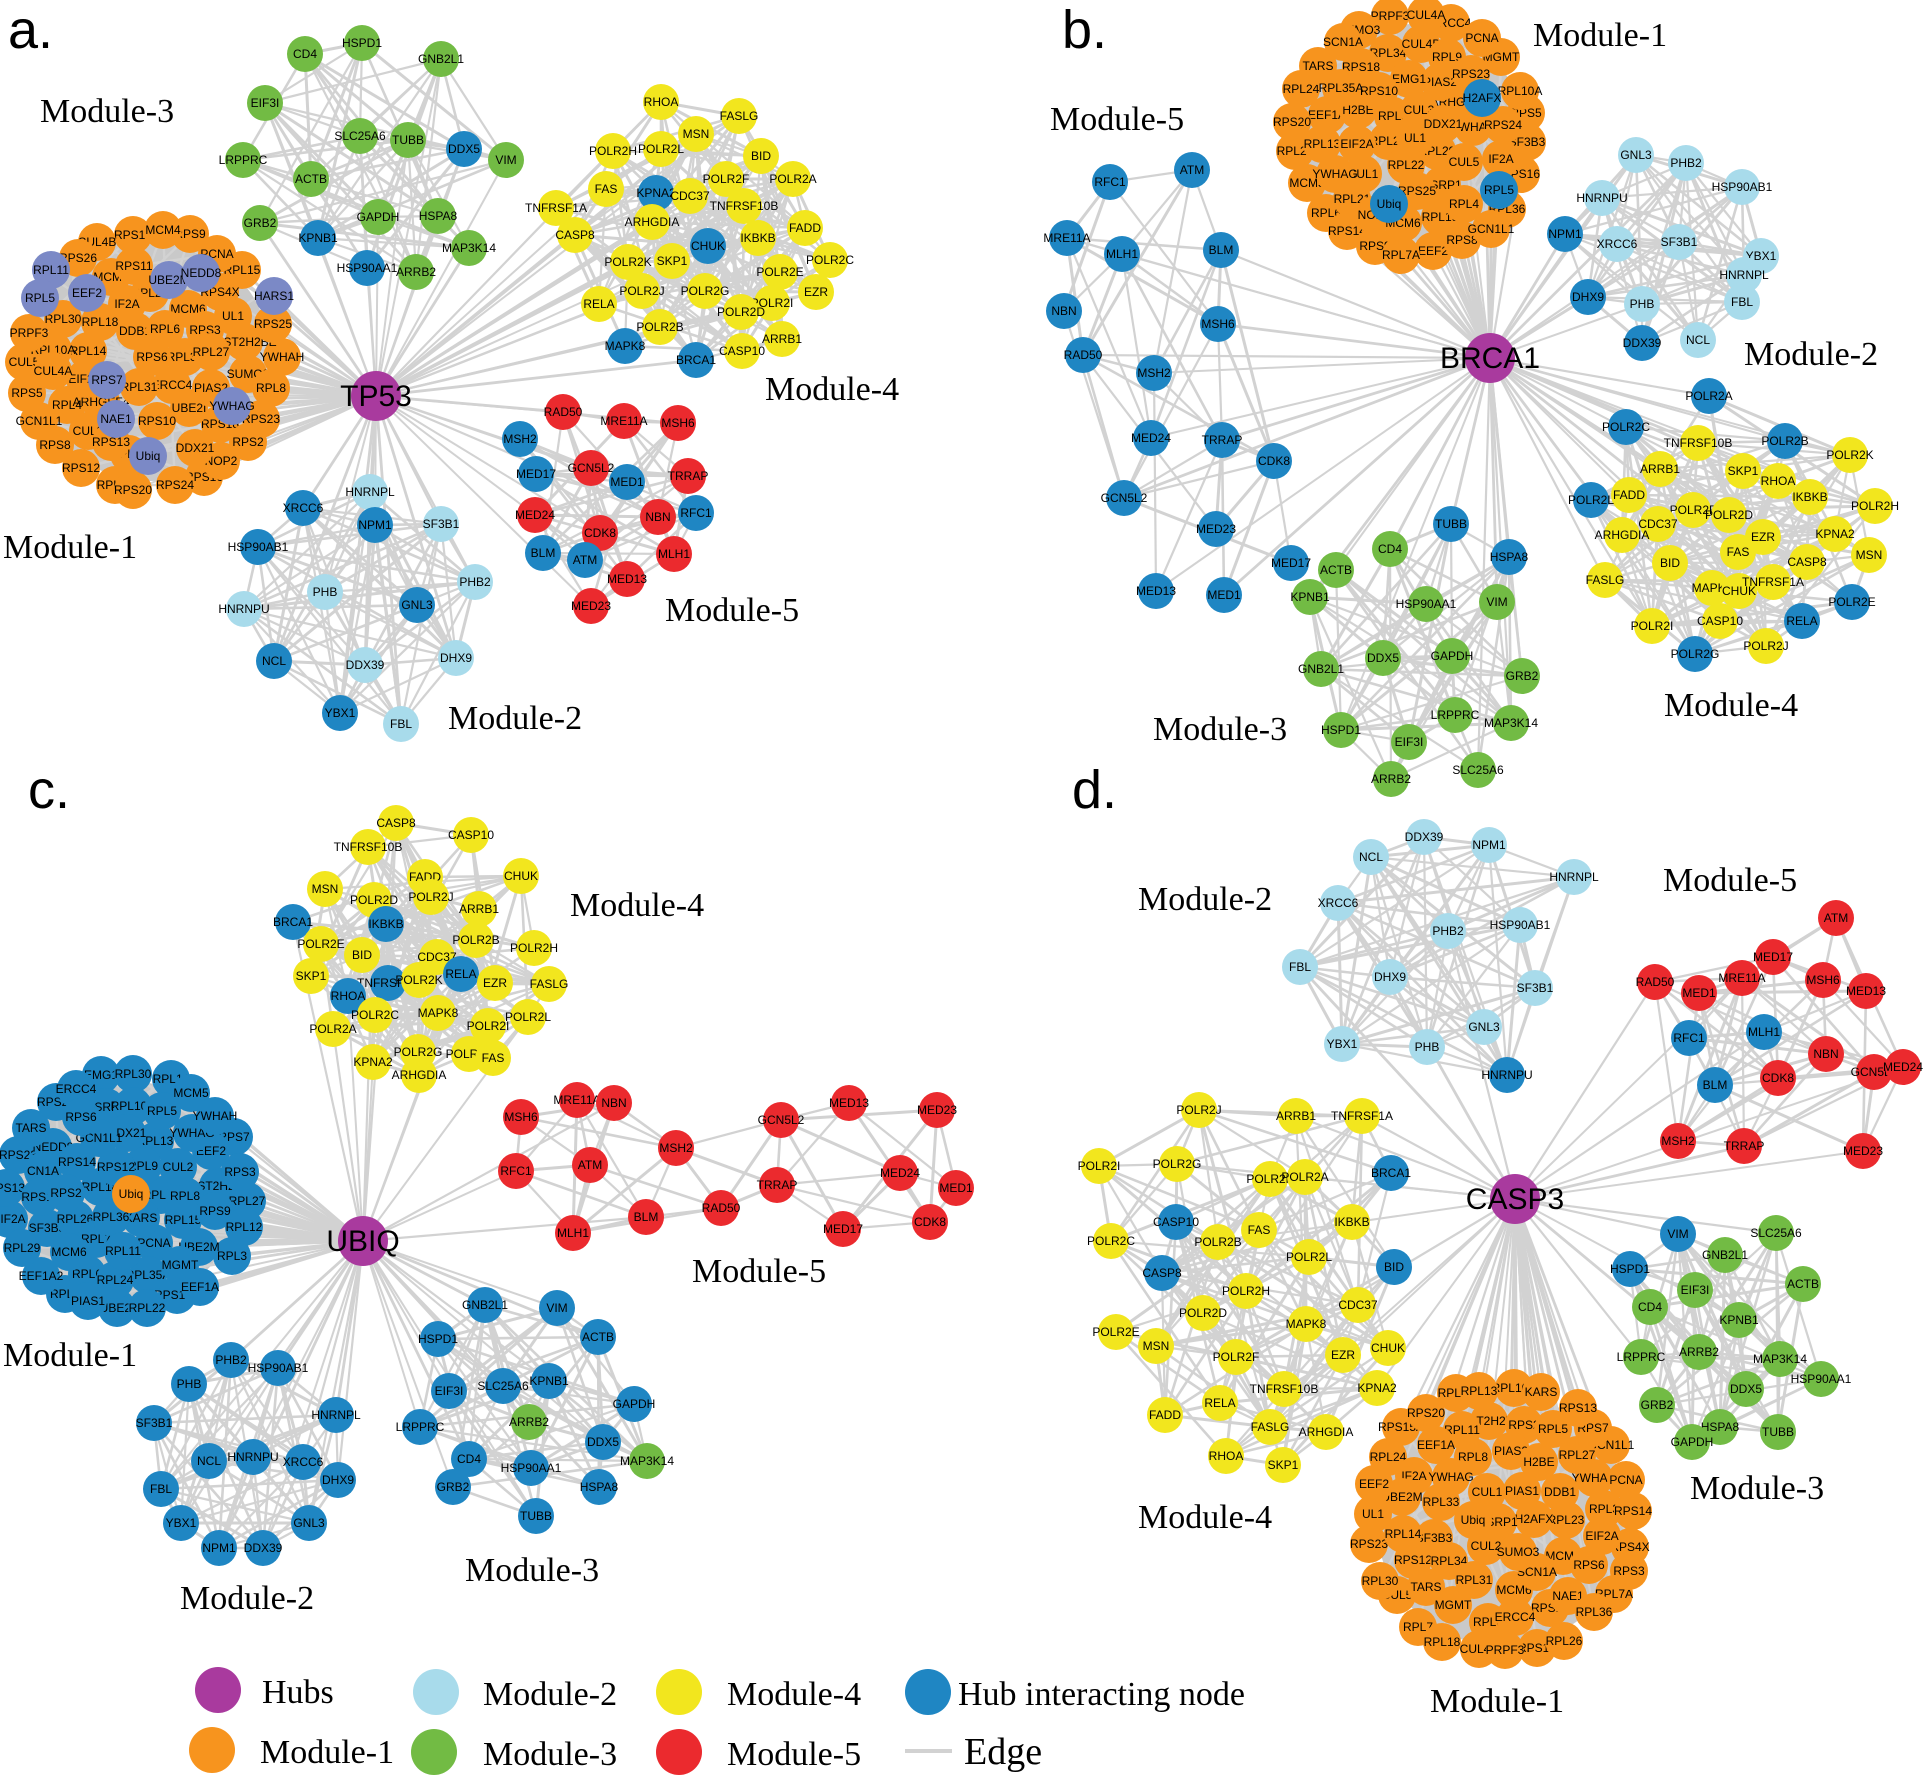  I want to click on svg-text: MCM4, so click(163, 230).